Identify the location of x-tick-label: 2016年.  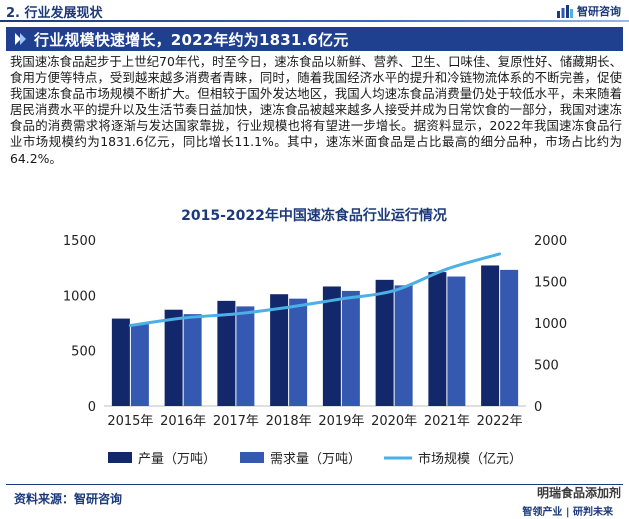
(183, 421).